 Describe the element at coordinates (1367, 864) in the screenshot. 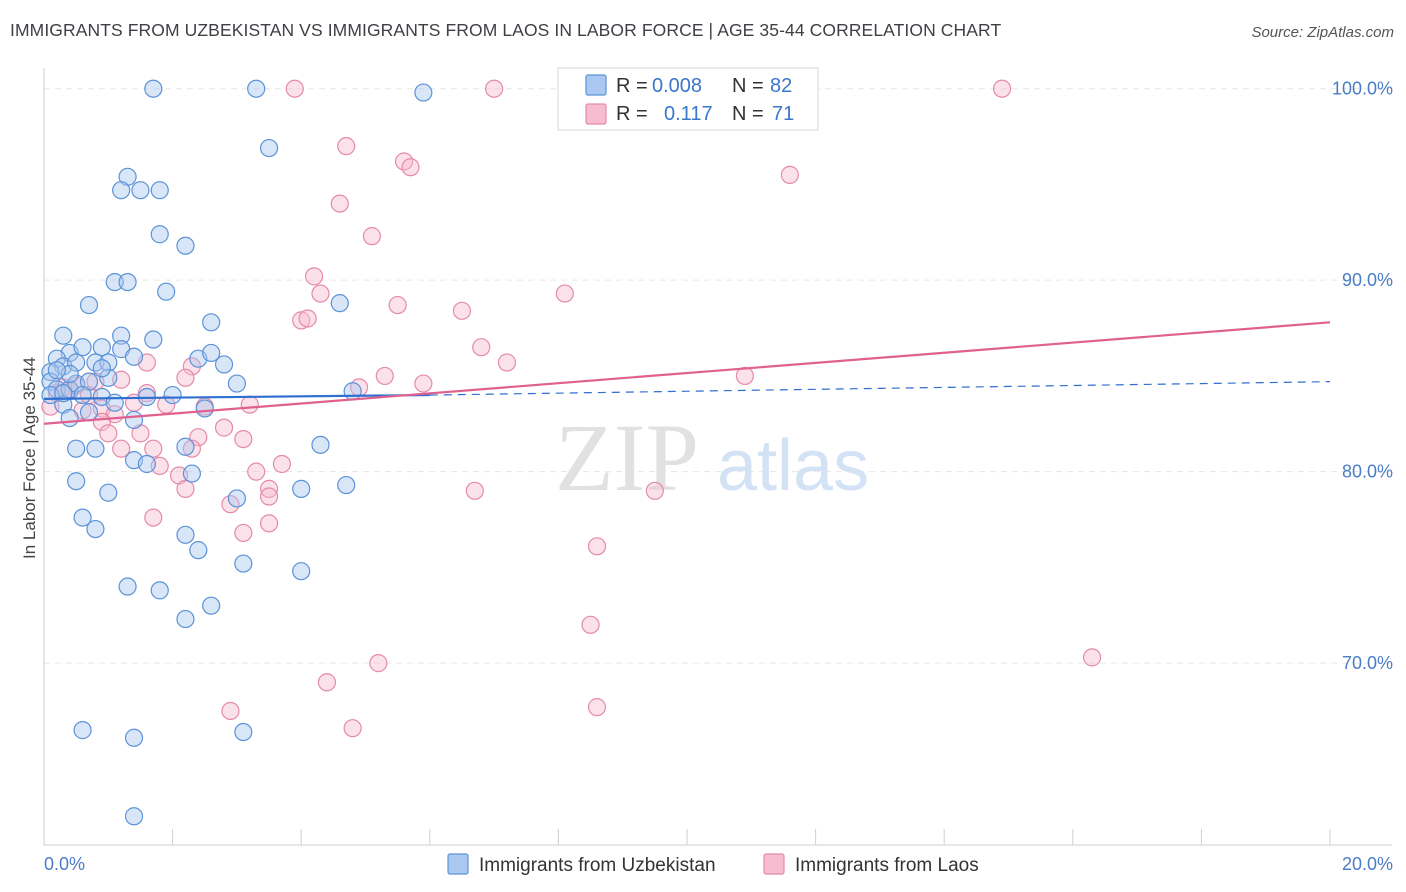

I see `x-tick-label: 20.0%` at that location.